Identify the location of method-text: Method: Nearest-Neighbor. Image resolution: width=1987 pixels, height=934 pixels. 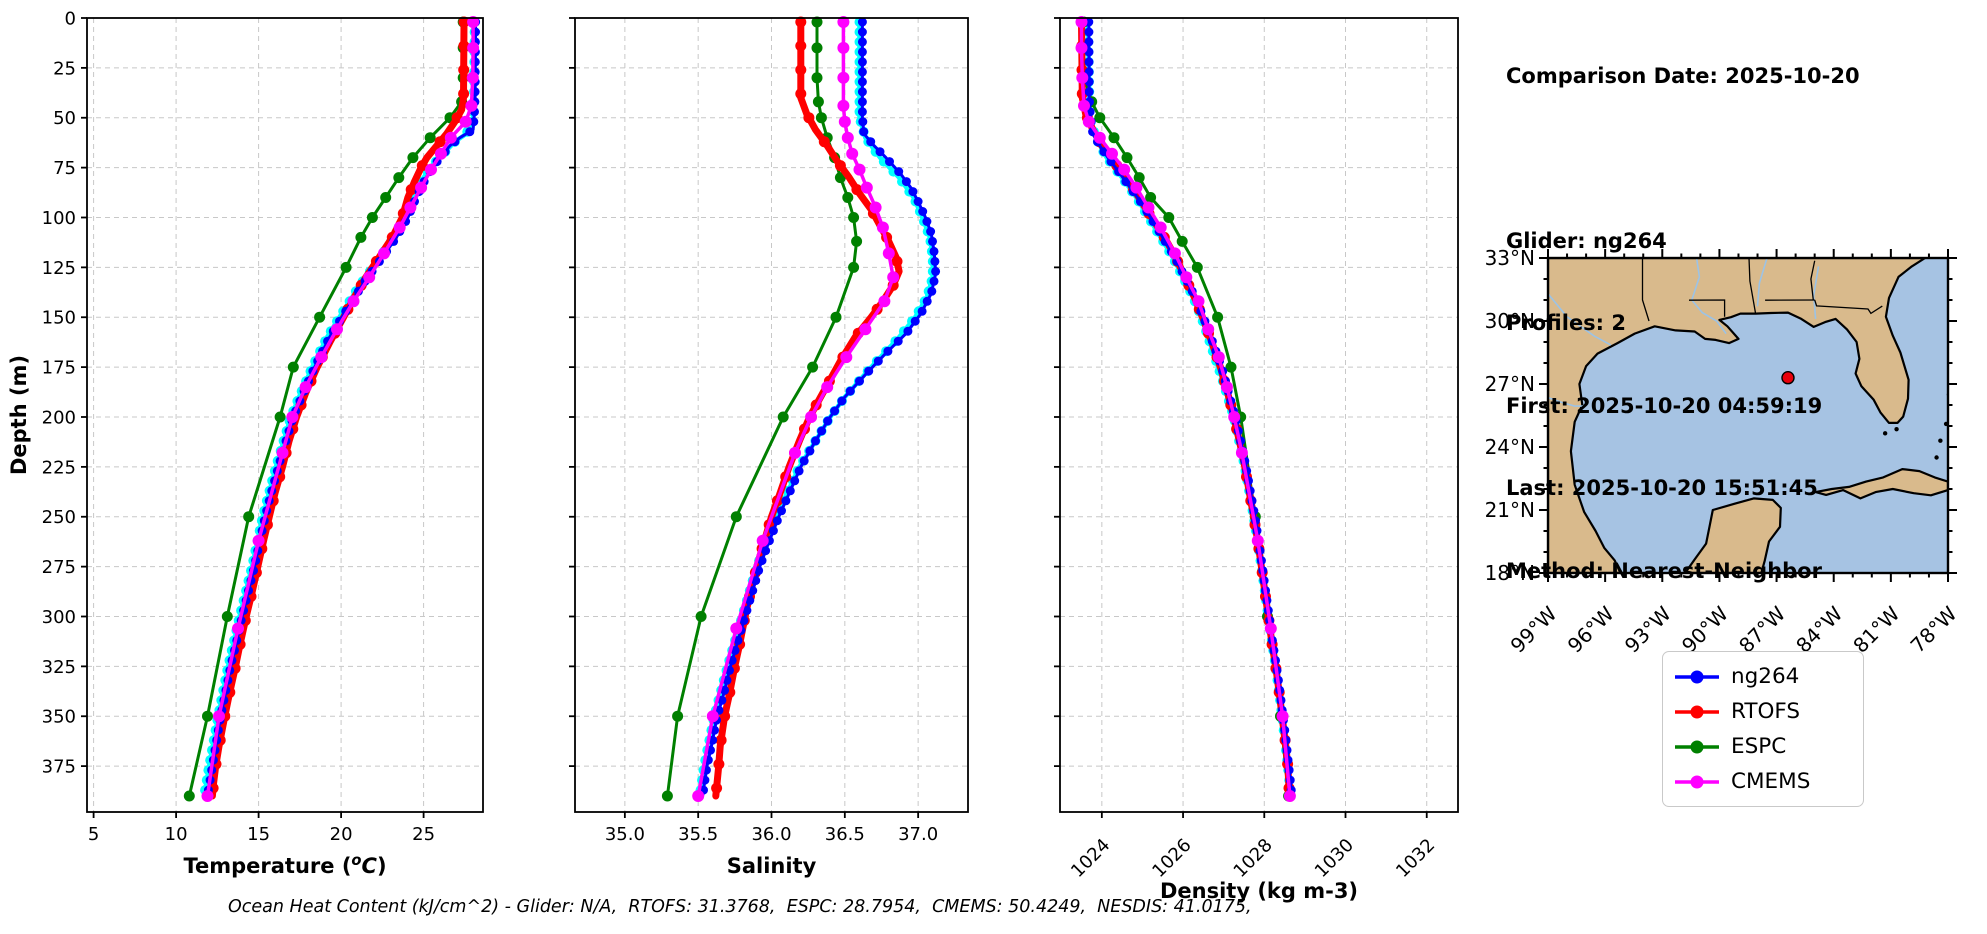
(1664, 570).